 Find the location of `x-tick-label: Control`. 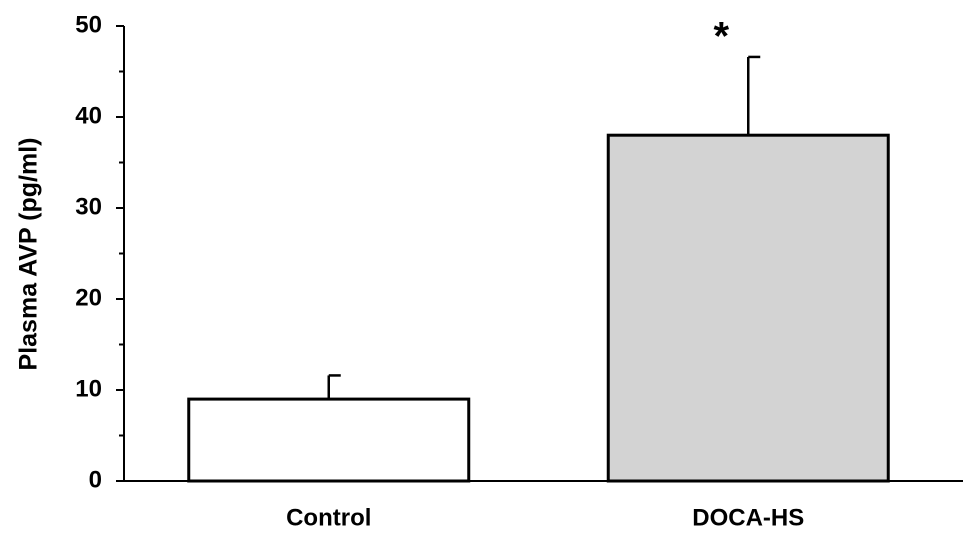

x-tick-label: Control is located at coordinates (328, 517).